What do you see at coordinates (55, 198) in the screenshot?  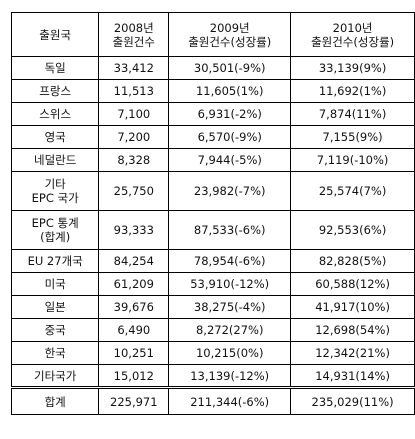 I see `country-label: EPC 국가` at bounding box center [55, 198].